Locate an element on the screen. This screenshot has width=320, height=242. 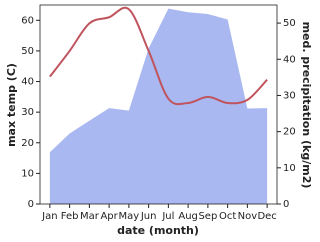
x-tick-label: Nov is located at coordinates (248, 216).